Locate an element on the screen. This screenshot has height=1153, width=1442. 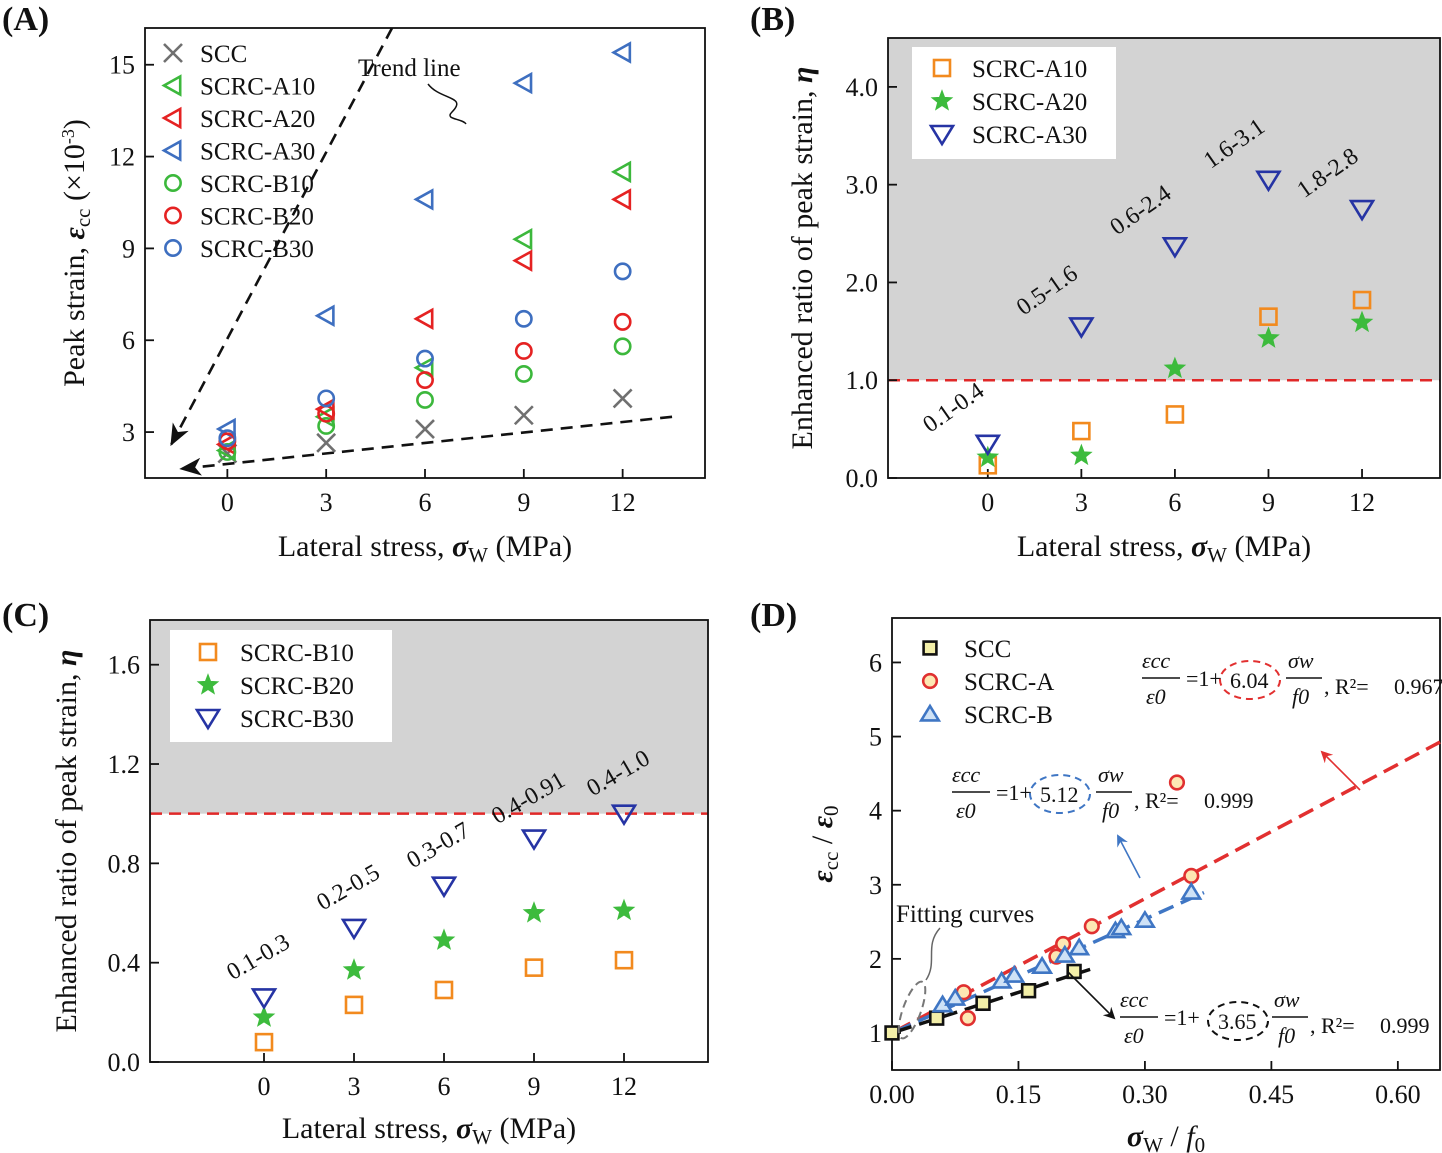
panel-c-x-tick-label-4: 12 is located at coordinates (624, 1086).